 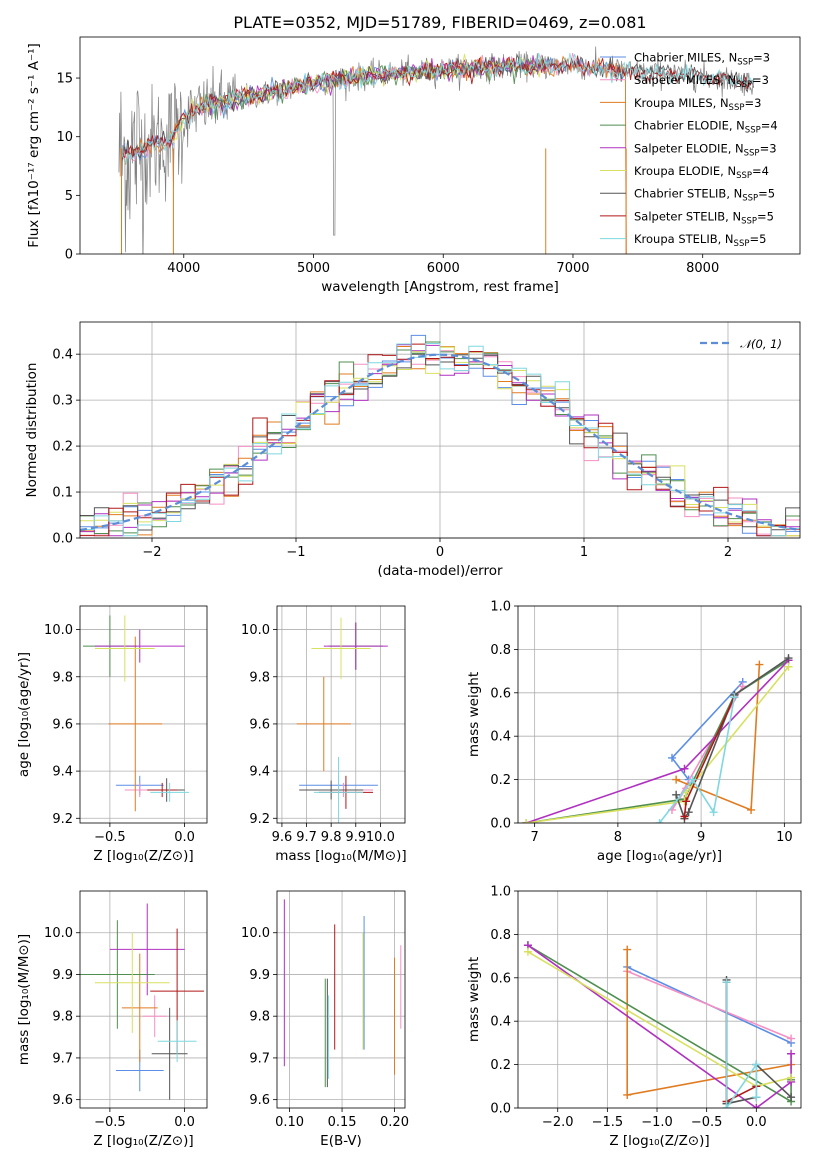 I want to click on spectrum-ytick-label-2: 10, so click(x=64, y=137).